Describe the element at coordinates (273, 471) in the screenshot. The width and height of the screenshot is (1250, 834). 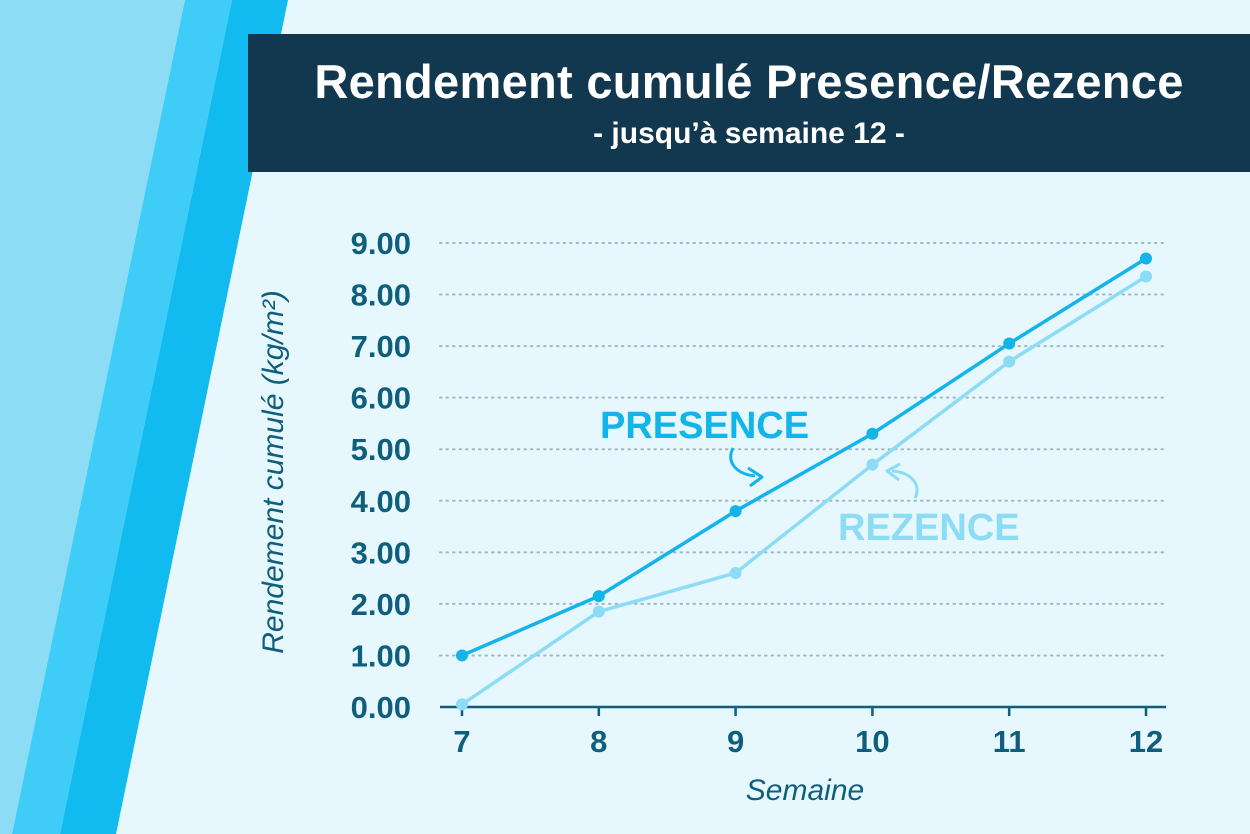
I see `y-axis-label: Rendement cumulé (kg/m²)` at that location.